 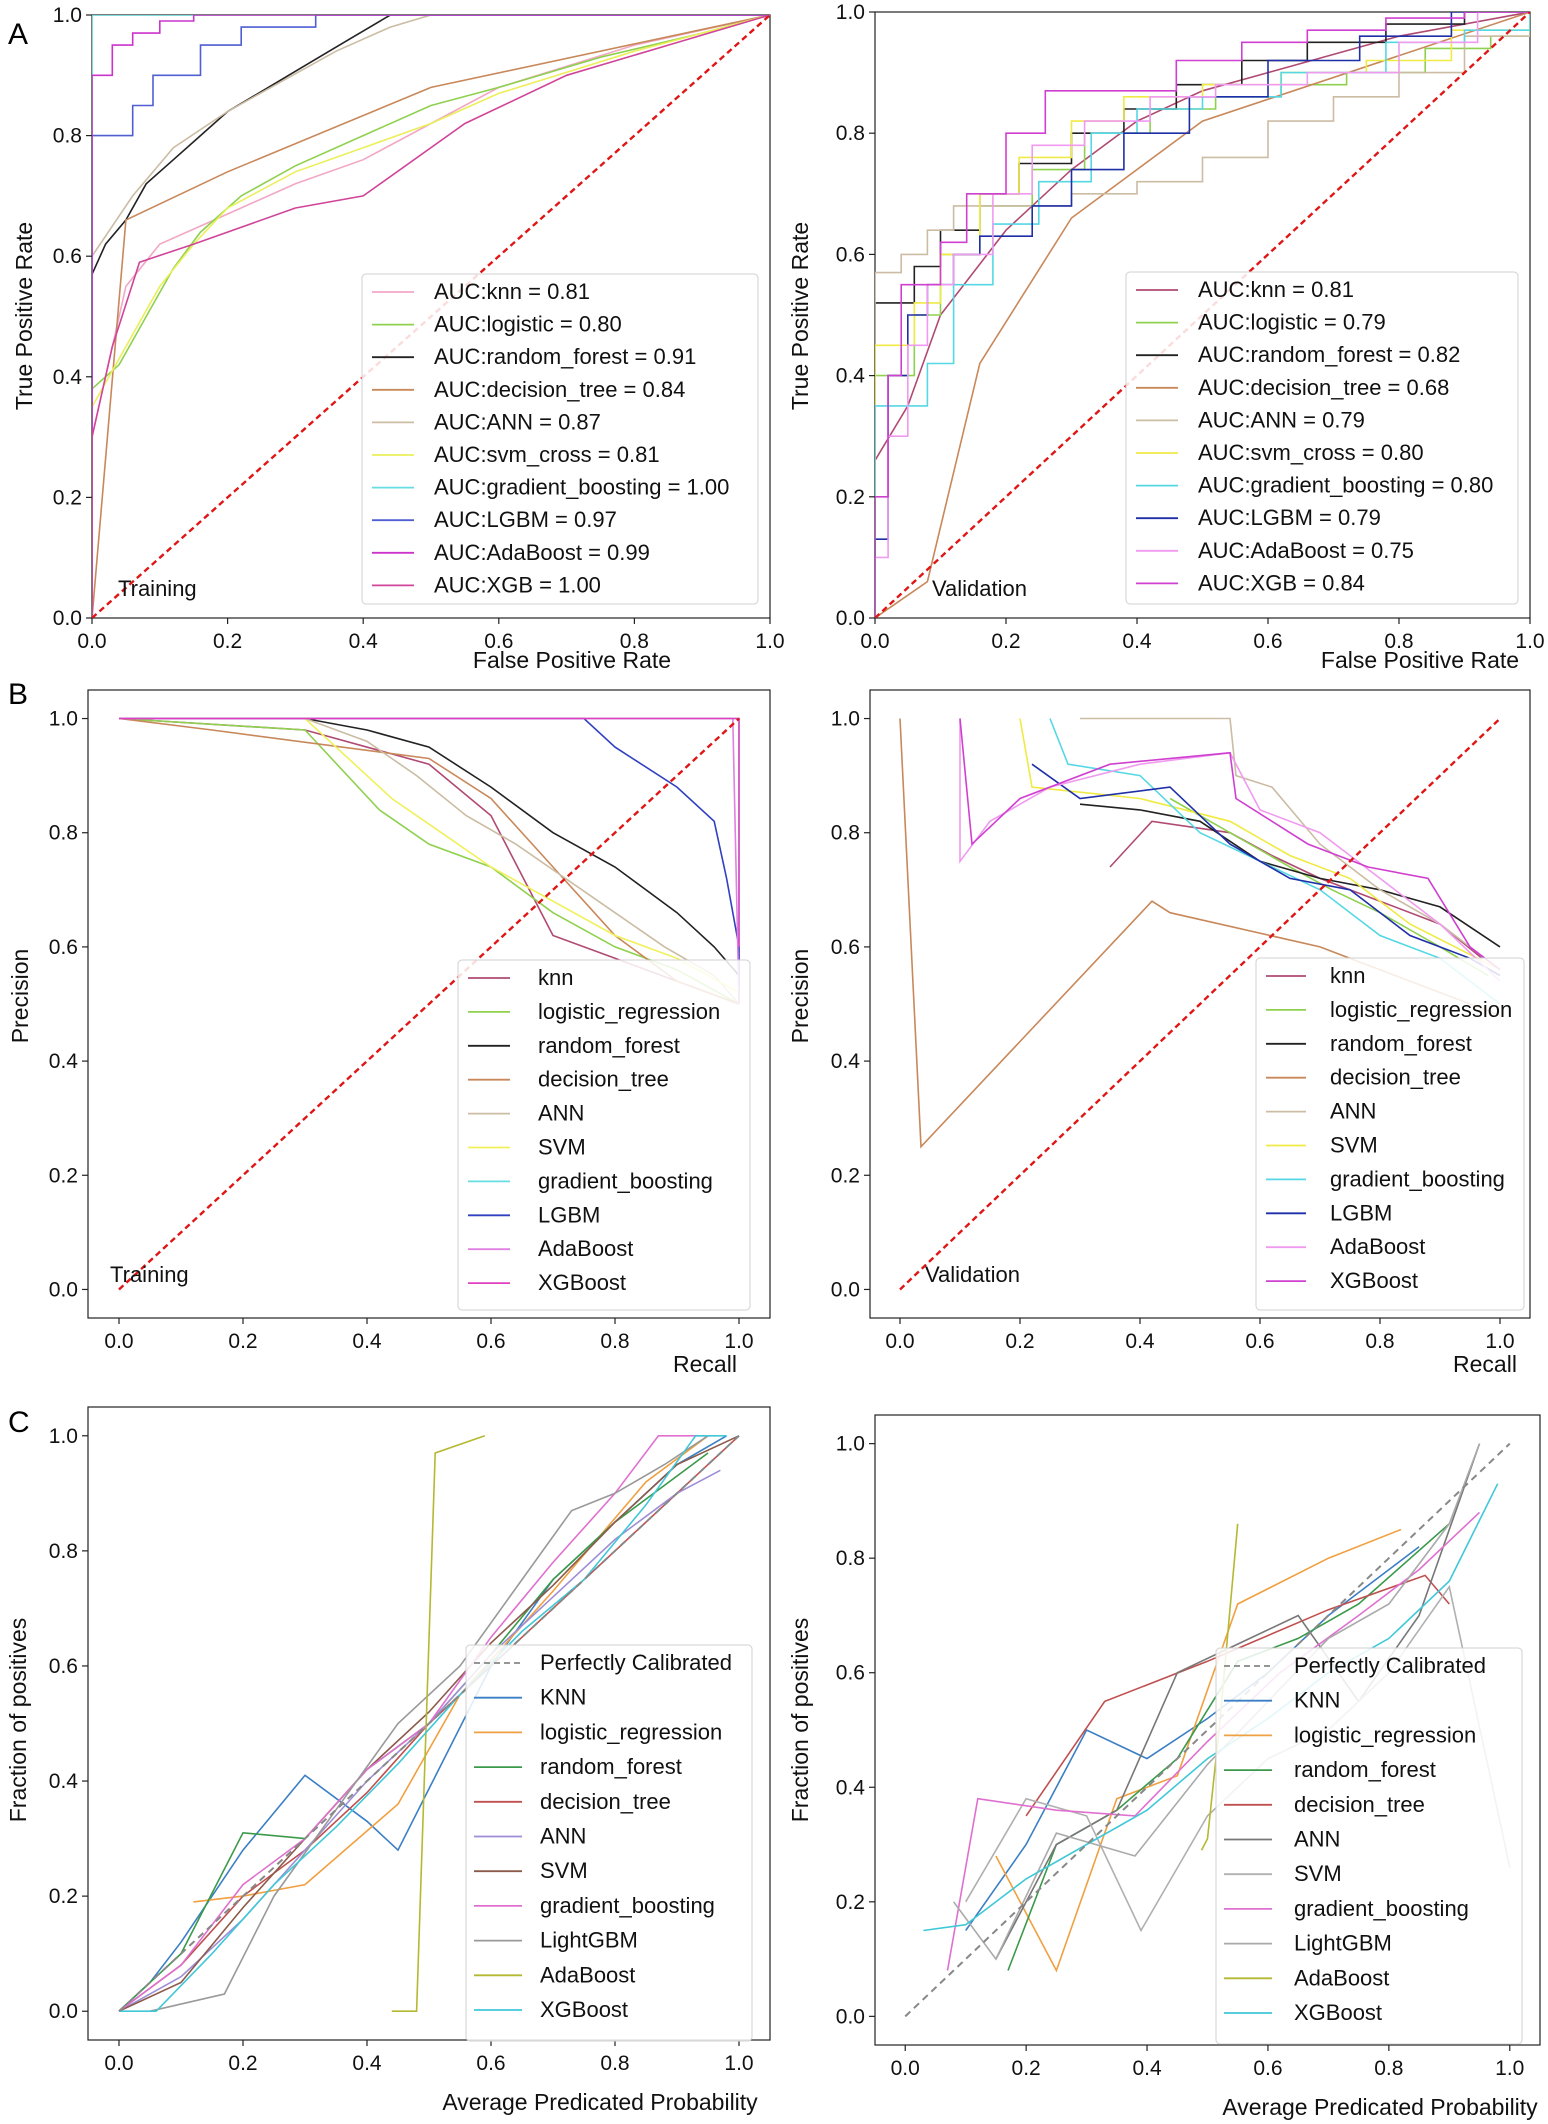 What do you see at coordinates (1380, 2107) in the screenshot?
I see `x-axis-label: Average Predicated Probability` at bounding box center [1380, 2107].